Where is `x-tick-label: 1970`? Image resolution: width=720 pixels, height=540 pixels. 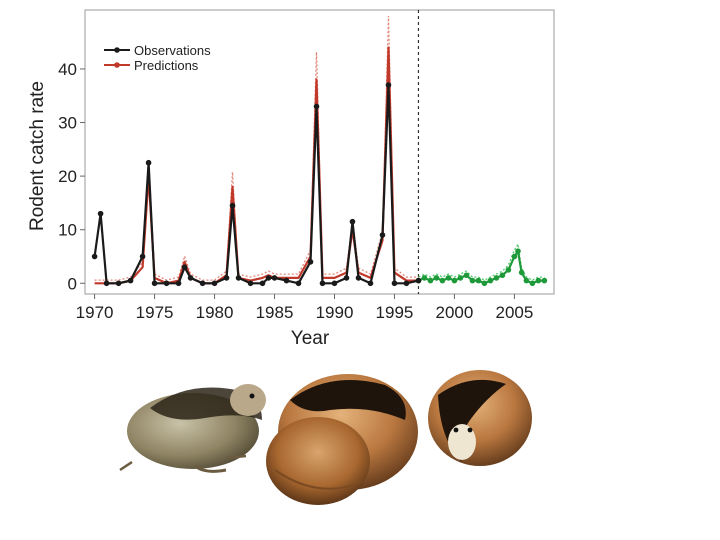 x-tick-label: 1970 is located at coordinates (95, 312).